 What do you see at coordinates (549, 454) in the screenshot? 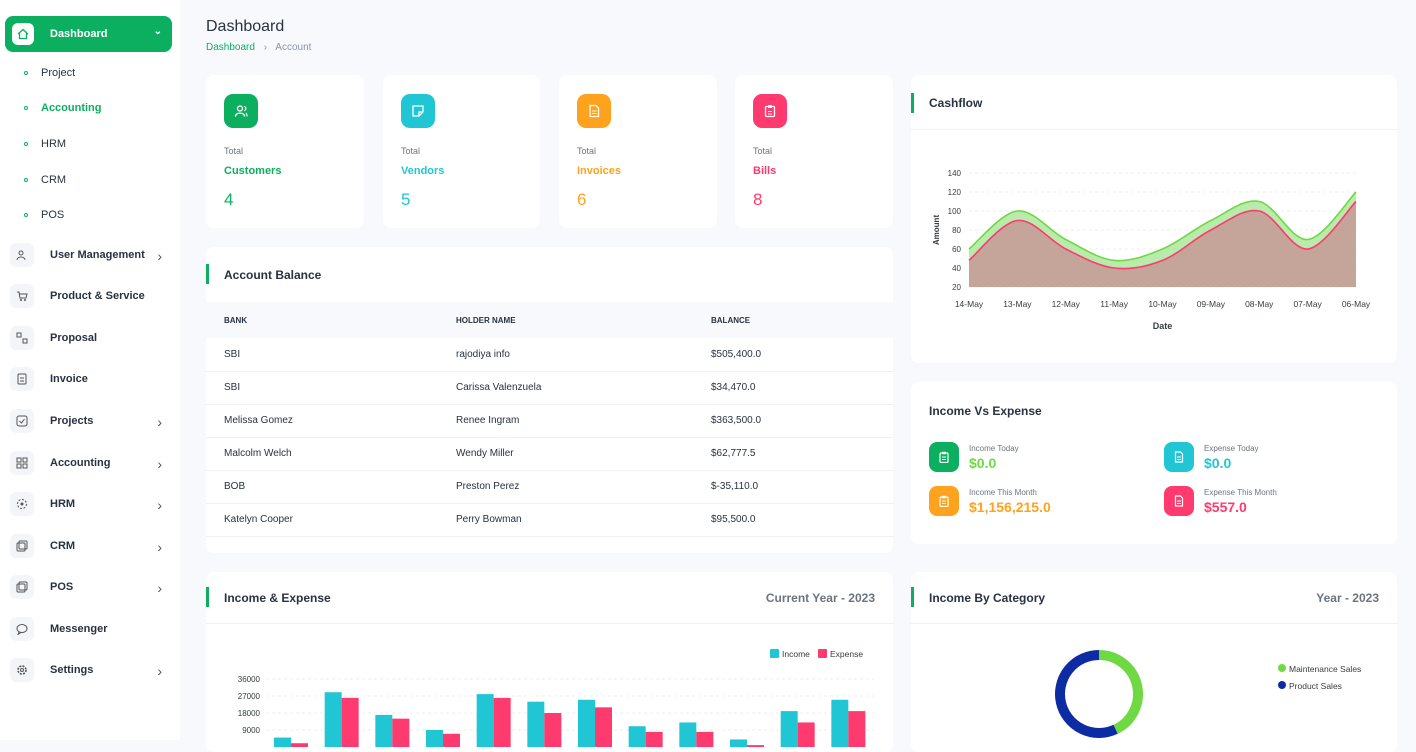
I see `table-row: Malcolm Welch Wendy Miller $62,777.5` at bounding box center [549, 454].